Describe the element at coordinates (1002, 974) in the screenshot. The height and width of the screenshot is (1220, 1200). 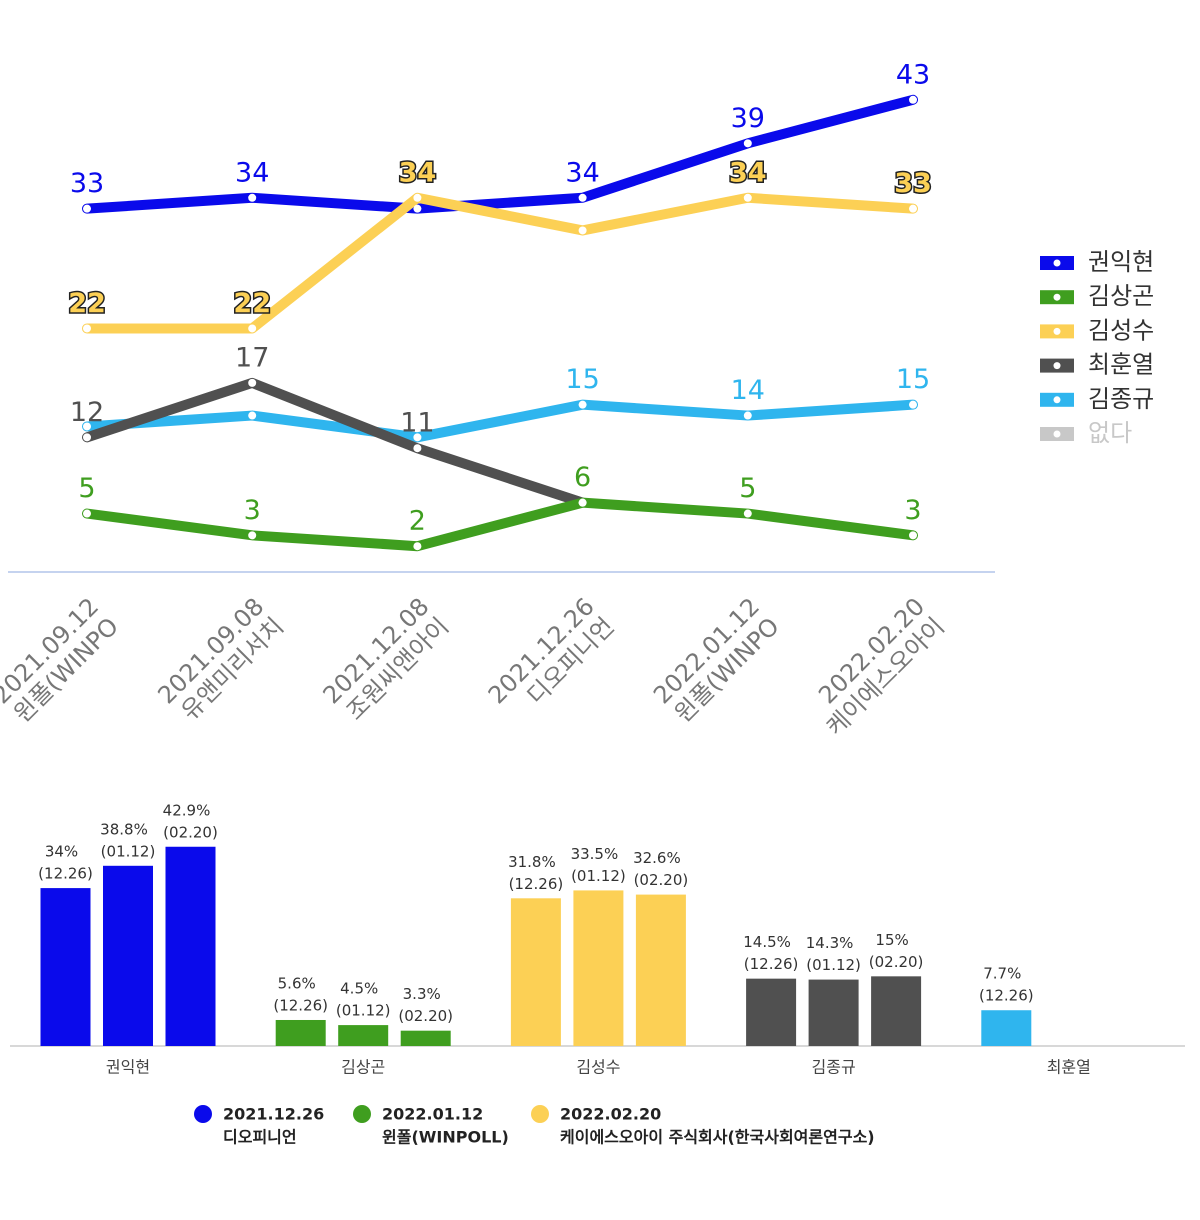
I see `bar-value-label: 7.7%` at that location.